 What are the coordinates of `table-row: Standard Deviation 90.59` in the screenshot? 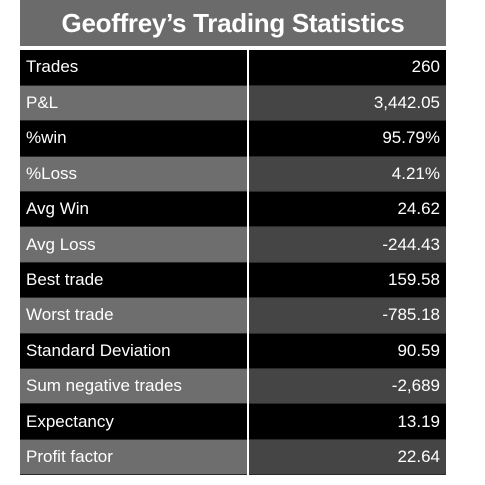 It's located at (233, 351).